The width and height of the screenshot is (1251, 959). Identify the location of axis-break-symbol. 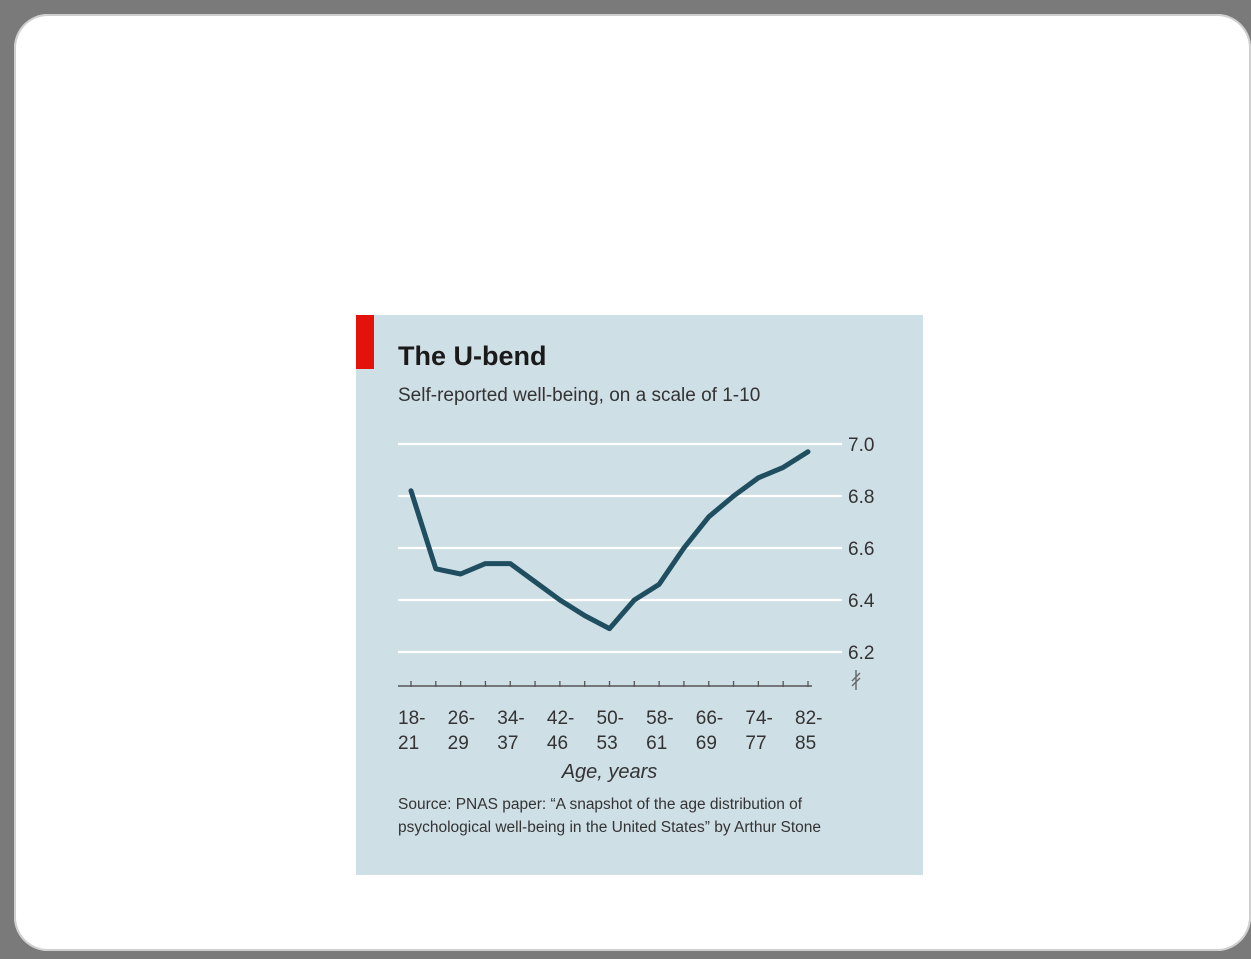
(856, 680).